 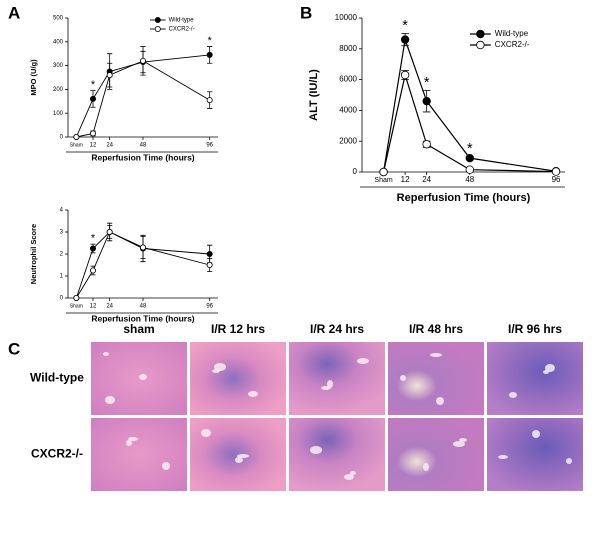 What do you see at coordinates (33, 77) in the screenshot?
I see `y-axis-label: MPO (U/g)` at bounding box center [33, 77].